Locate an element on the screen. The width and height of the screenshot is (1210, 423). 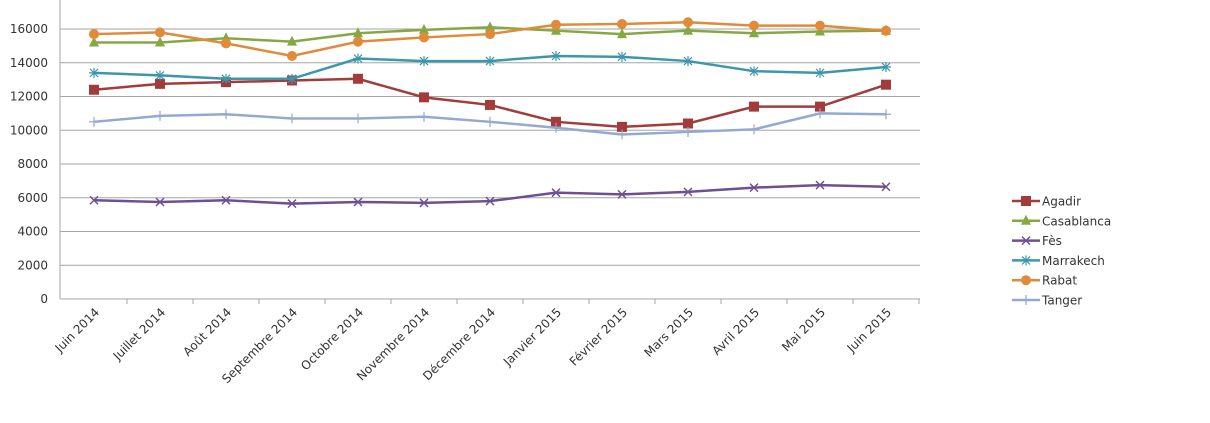
x-tick-label: Juin 2015 is located at coordinates (869, 330).